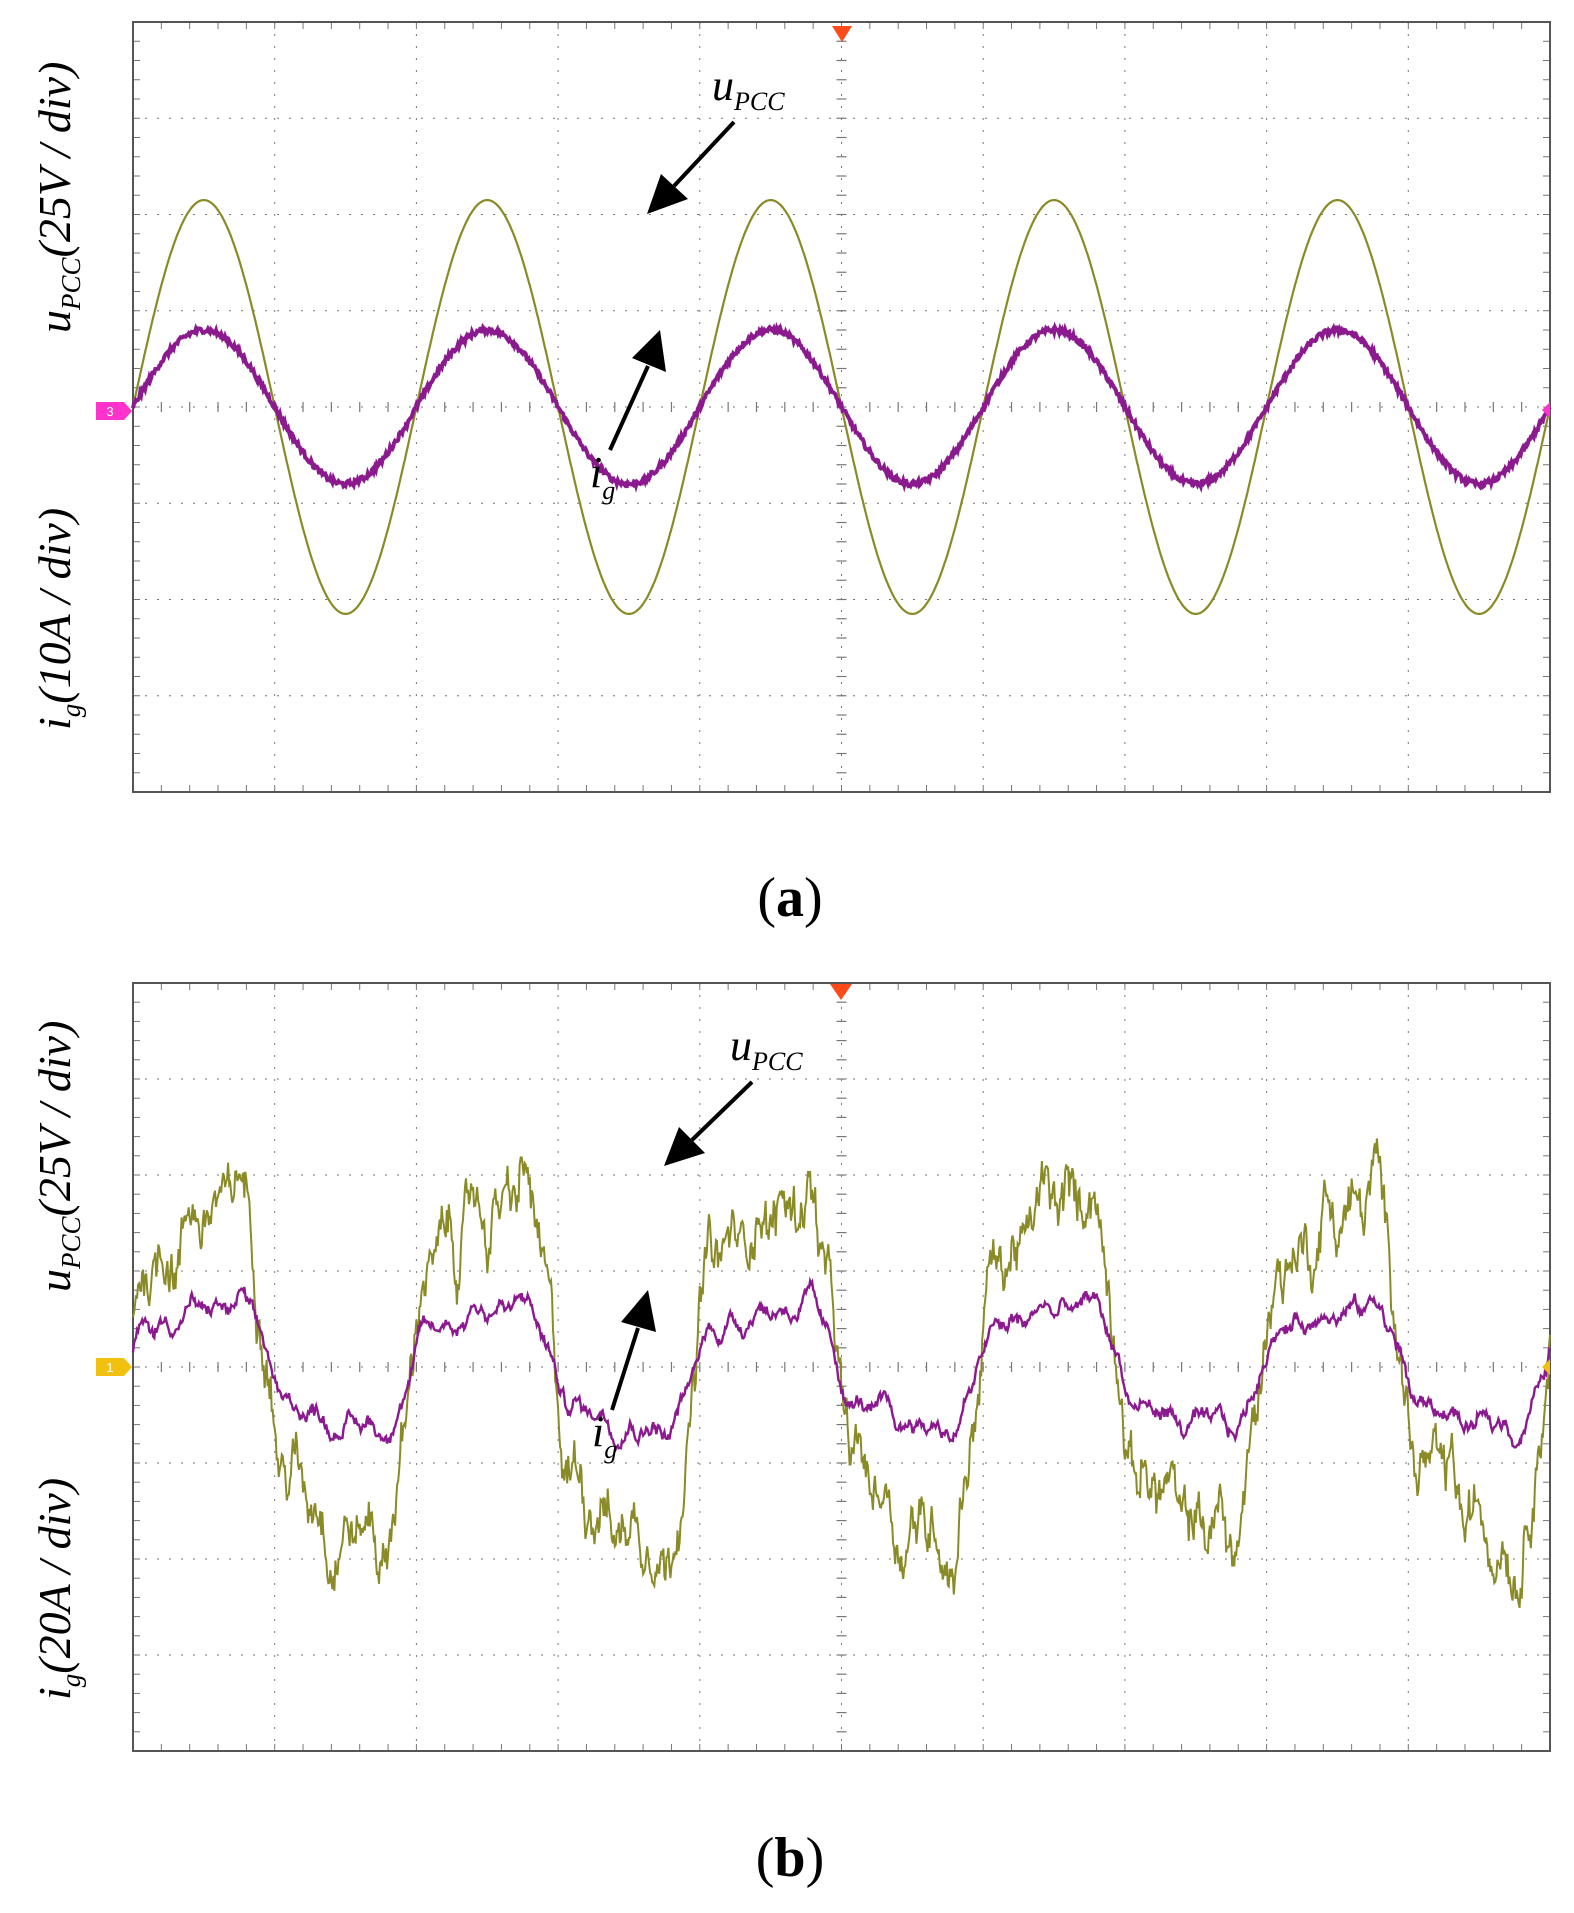  Describe the element at coordinates (741, 1045) in the screenshot. I see `panel-b-annot-voltage-var: u` at that location.